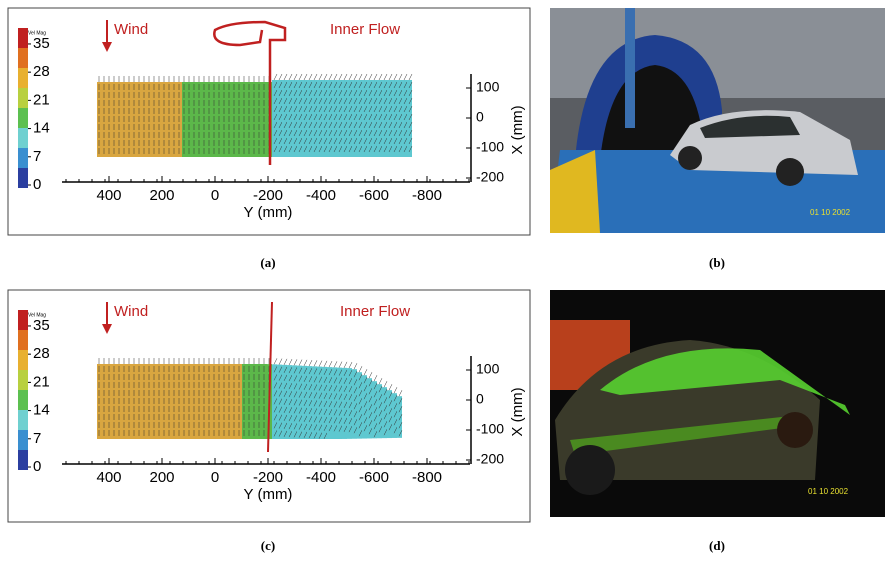 The image size is (888, 566). What do you see at coordinates (37, 33) in the screenshot?
I see `colorbar-title: Vel Mag` at bounding box center [37, 33].